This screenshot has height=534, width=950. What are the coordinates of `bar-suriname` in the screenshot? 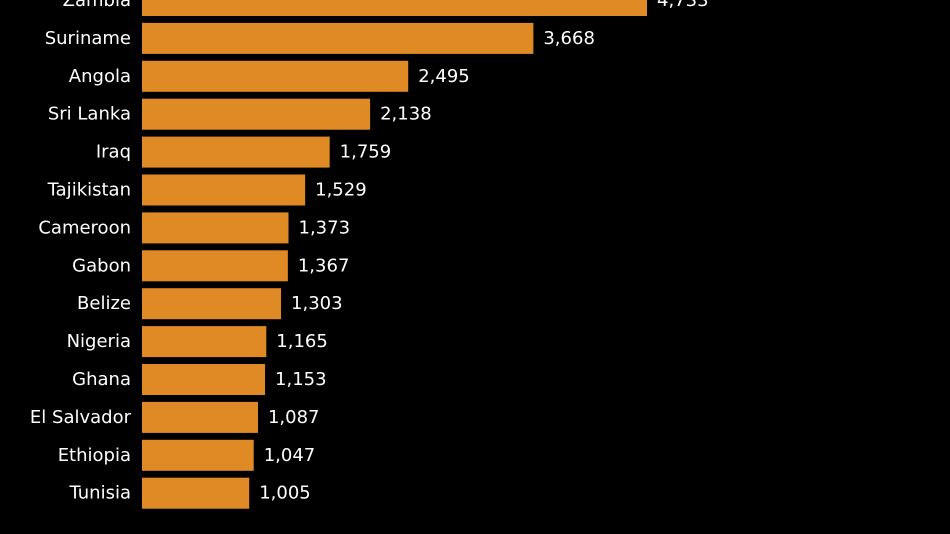 It's located at (338, 38).